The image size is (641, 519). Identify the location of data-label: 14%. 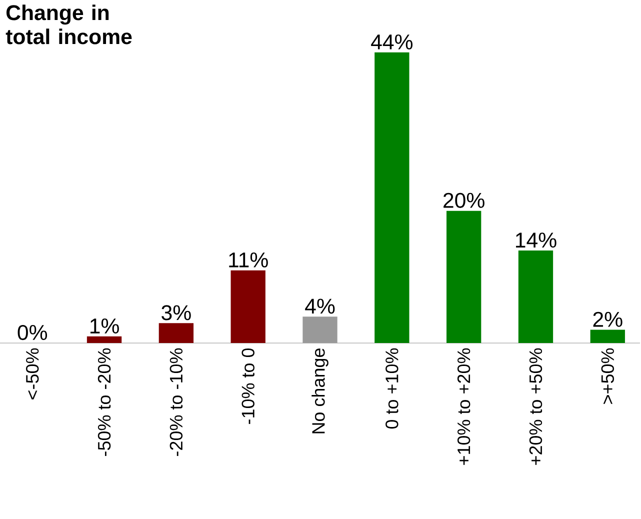
(536, 240).